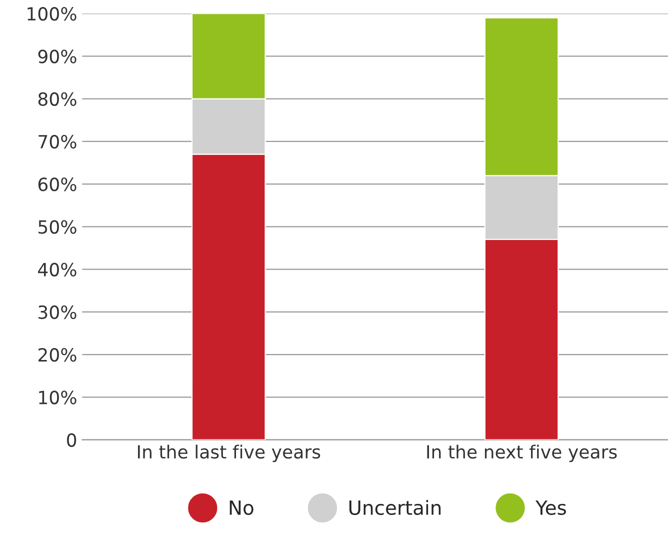 This screenshot has width=668, height=543. What do you see at coordinates (57, 141) in the screenshot?
I see `y-tick-label: 70%` at bounding box center [57, 141].